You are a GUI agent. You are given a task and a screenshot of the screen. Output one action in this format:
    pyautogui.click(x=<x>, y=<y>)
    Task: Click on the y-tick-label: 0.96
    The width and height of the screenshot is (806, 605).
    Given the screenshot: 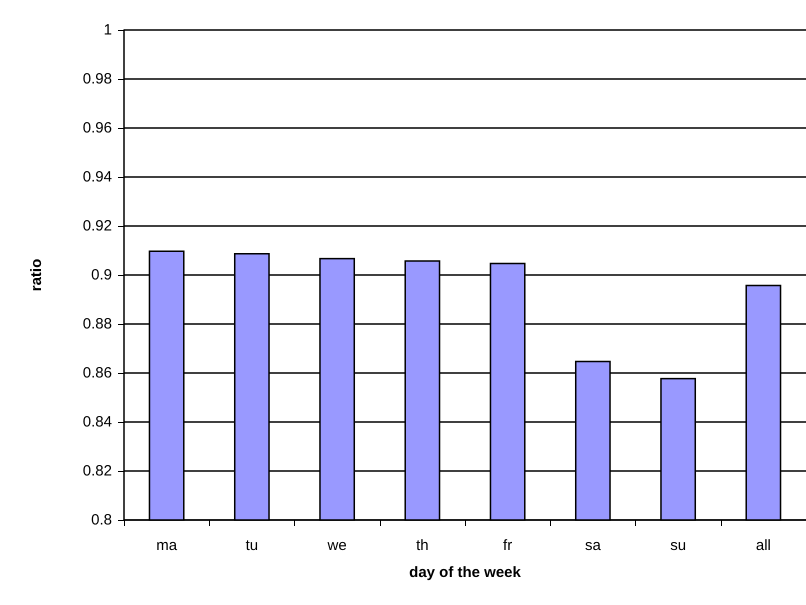 What is the action you would take?
    pyautogui.click(x=97, y=128)
    